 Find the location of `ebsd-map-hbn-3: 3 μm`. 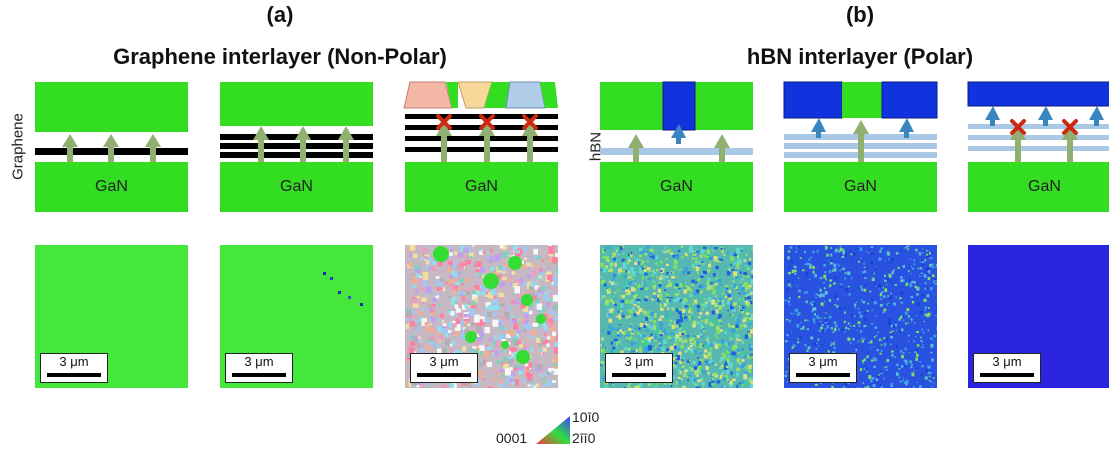

ebsd-map-hbn-3: 3 μm is located at coordinates (1038, 316).